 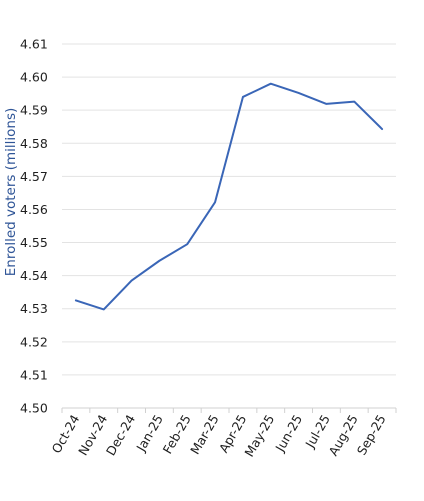 I want to click on y-tick-label: 4.52, so click(x=34, y=341).